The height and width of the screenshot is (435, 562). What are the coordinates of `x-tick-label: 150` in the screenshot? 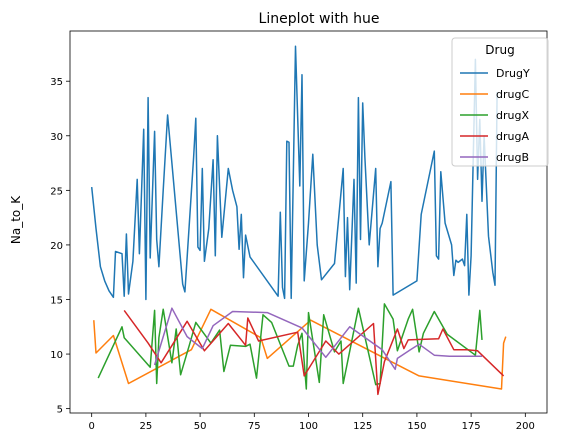 It's located at (416, 426).